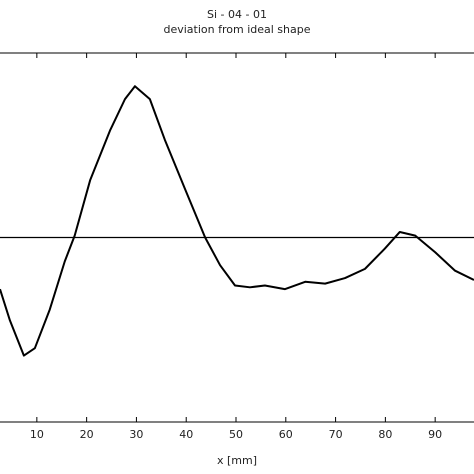 The height and width of the screenshot is (474, 474). I want to click on x-tick-label: 50, so click(236, 434).